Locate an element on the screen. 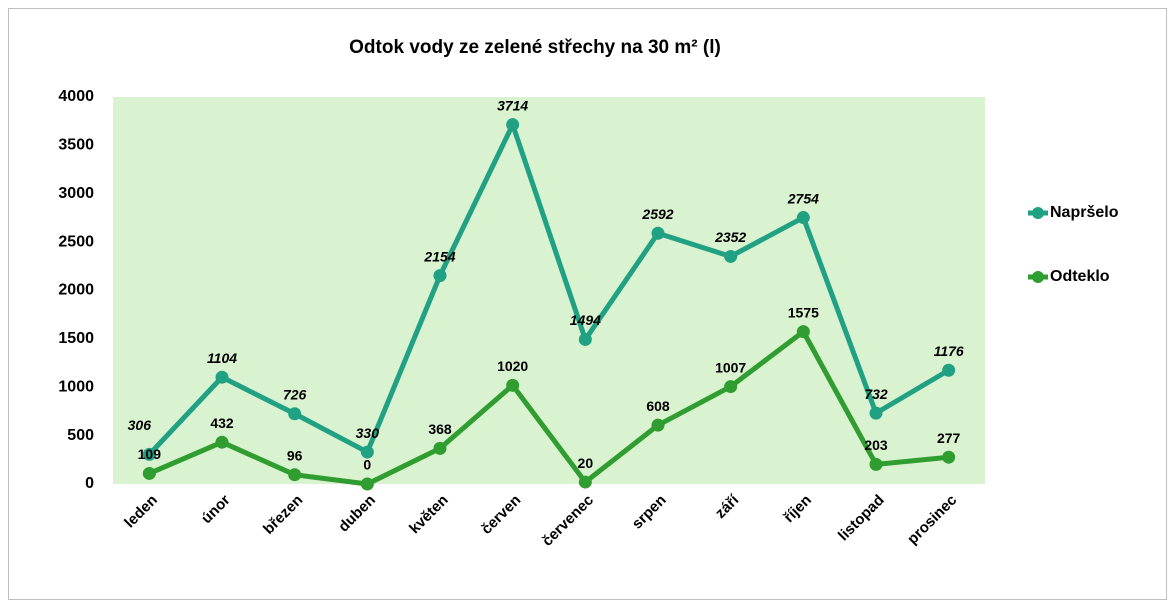  data-label: 1020 is located at coordinates (512, 366).